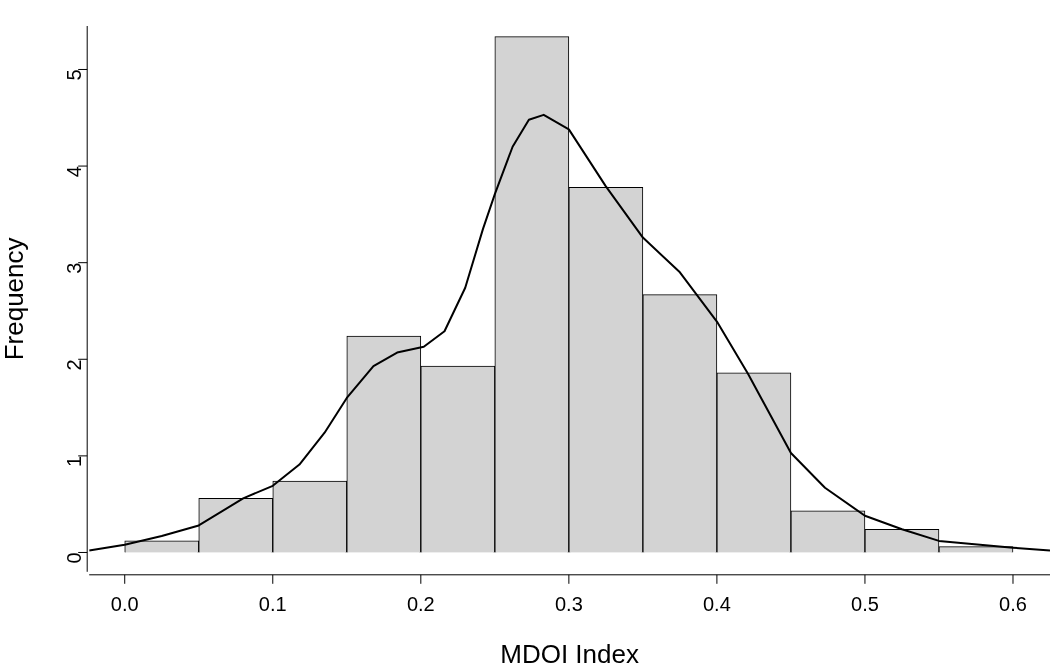 This screenshot has width=1052, height=671. I want to click on x-tick-label: 0.3, so click(568, 604).